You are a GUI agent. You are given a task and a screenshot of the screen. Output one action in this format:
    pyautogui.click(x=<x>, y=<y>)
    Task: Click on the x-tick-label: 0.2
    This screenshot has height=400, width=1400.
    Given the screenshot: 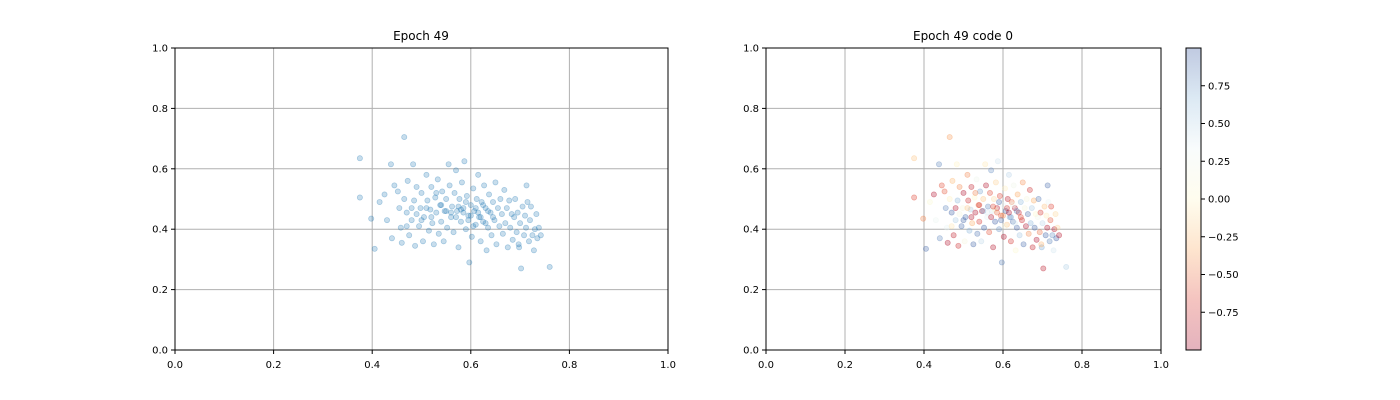 What is the action you would take?
    pyautogui.click(x=845, y=365)
    